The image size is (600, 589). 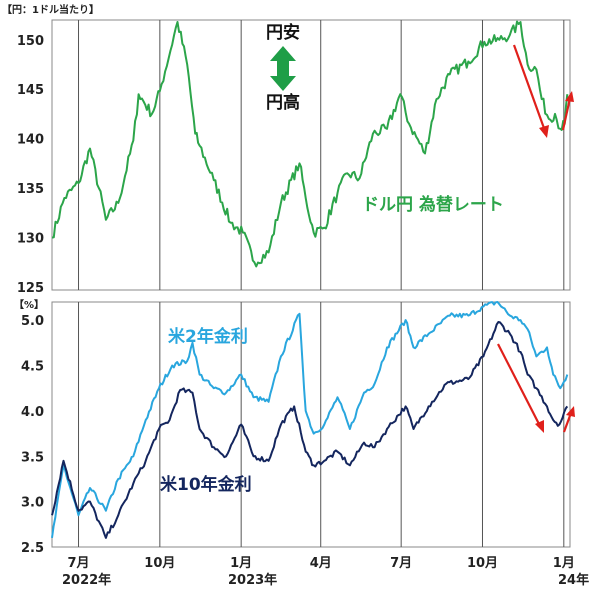 I want to click on y-tick-label: 2.5, so click(x=32, y=548).